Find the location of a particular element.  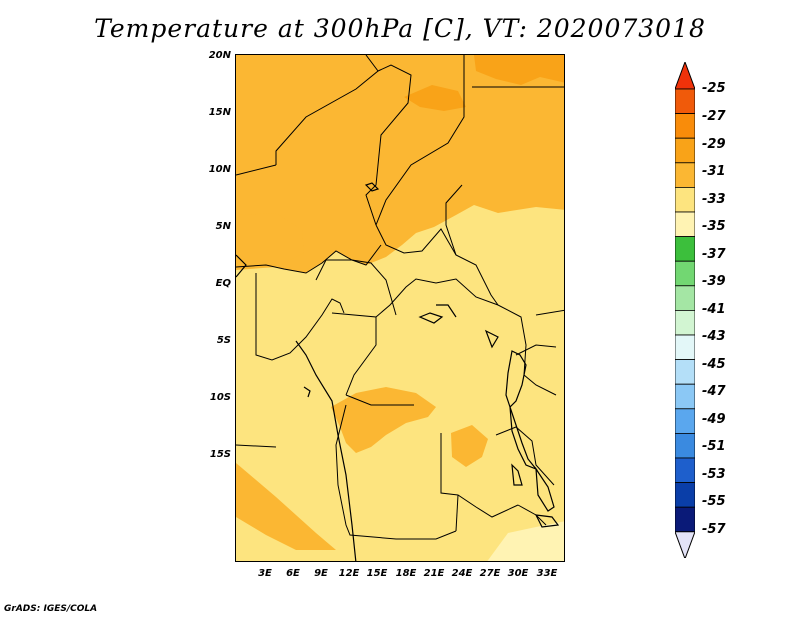

lon-label-3e: 3E is located at coordinates (265, 573).